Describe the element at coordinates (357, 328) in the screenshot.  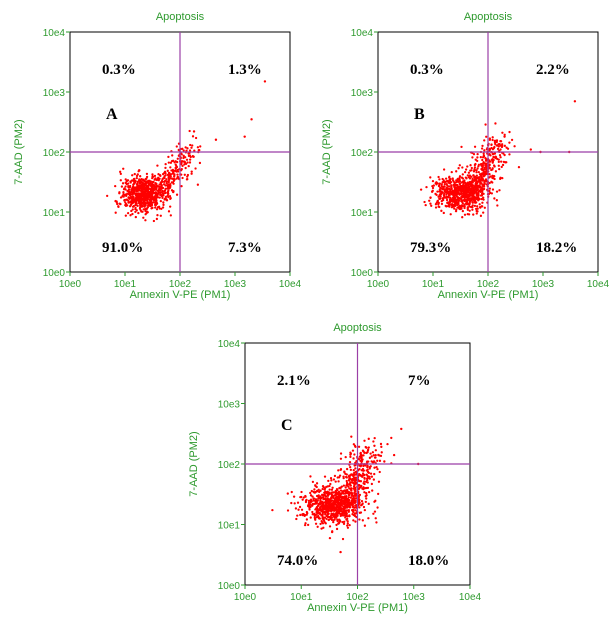
I see `chart-title: Apoptosis` at that location.